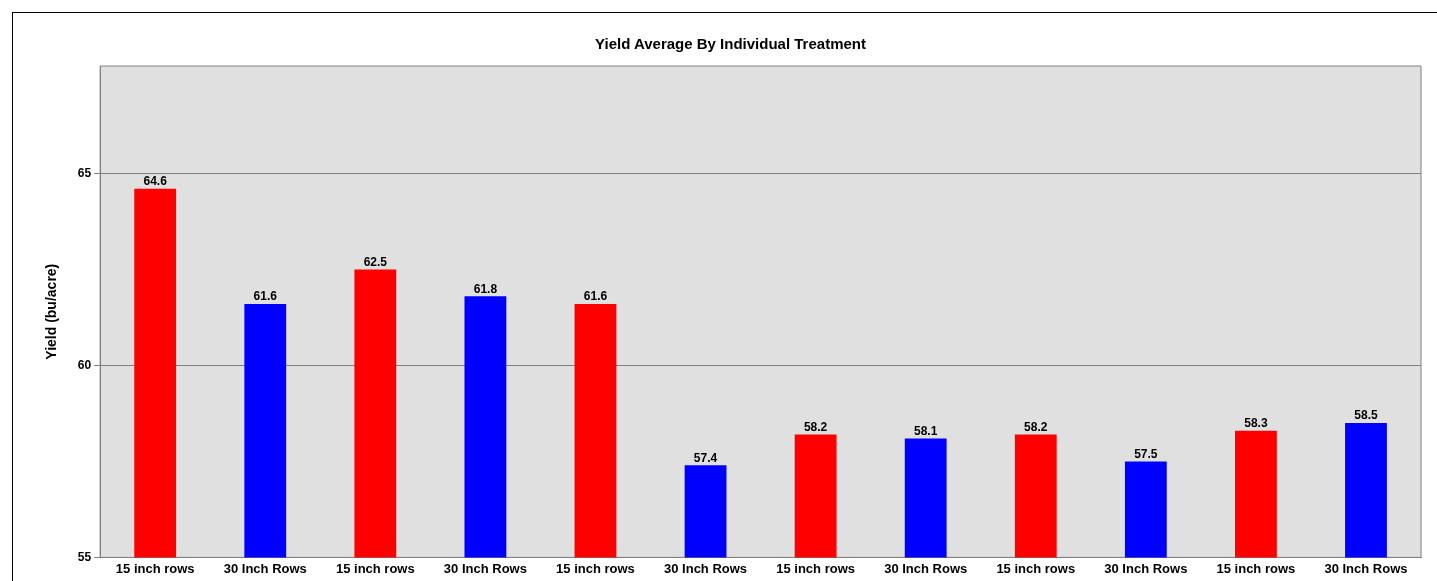  I want to click on data-label: 64.6, so click(155, 181).